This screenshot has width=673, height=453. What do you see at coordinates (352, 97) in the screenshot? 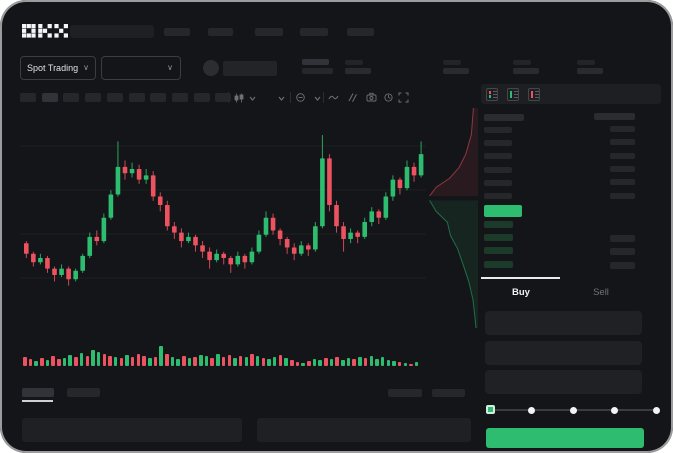
I see `drawing-tools-icon` at bounding box center [352, 97].